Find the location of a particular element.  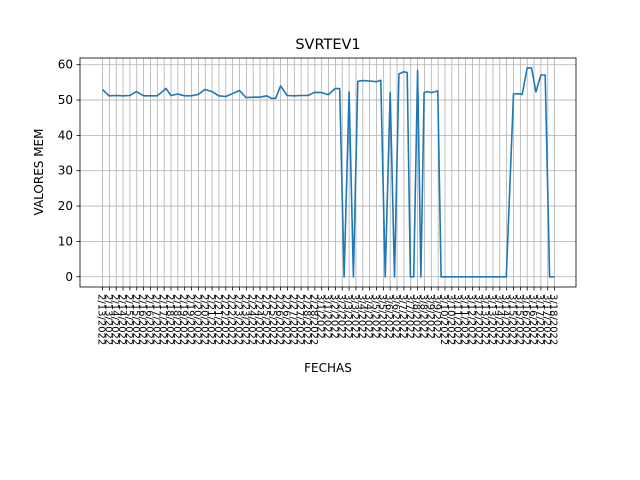

y-tick-label: 30 is located at coordinates (65, 171).